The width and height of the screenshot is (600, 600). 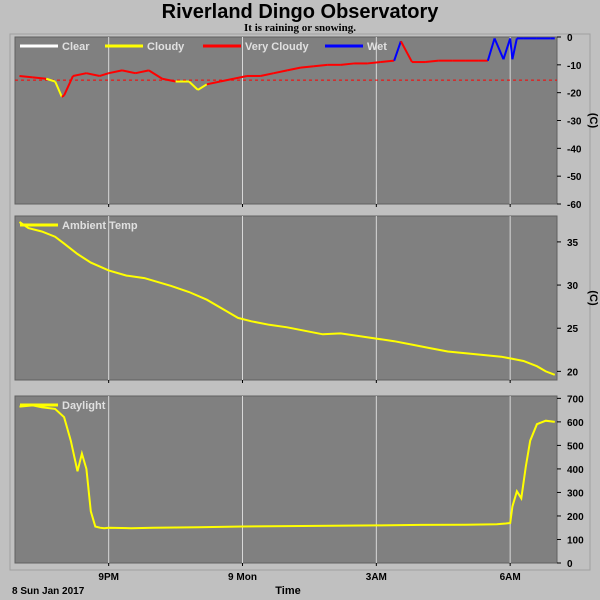 What do you see at coordinates (242, 577) in the screenshot?
I see `x-tick-label: 9 Mon` at bounding box center [242, 577].